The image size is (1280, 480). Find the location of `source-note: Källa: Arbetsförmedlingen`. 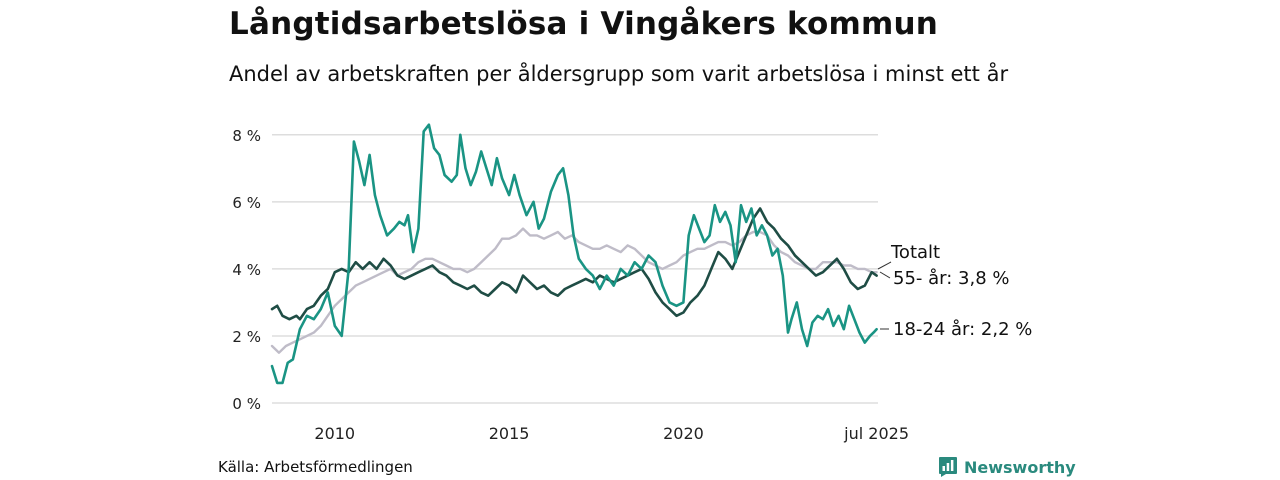

source-note: Källa: Arbetsförmedlingen is located at coordinates (315, 467).